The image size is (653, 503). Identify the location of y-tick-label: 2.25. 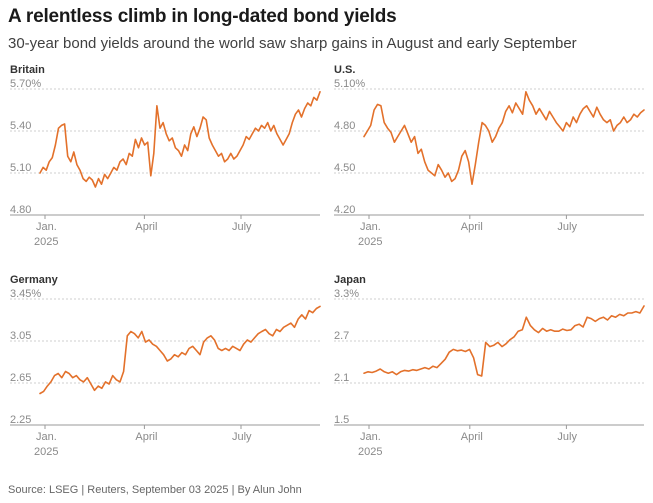
(20, 420).